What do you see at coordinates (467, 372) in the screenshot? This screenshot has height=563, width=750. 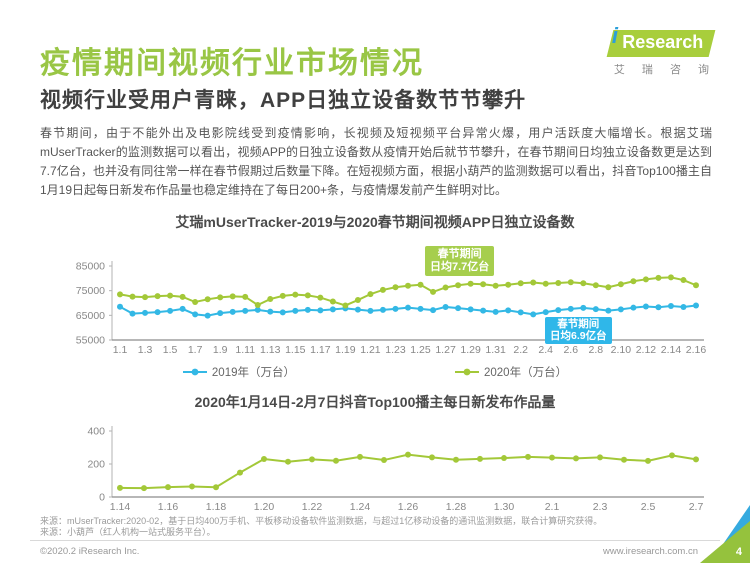 I see `legend-marker-2020-icon` at bounding box center [467, 372].